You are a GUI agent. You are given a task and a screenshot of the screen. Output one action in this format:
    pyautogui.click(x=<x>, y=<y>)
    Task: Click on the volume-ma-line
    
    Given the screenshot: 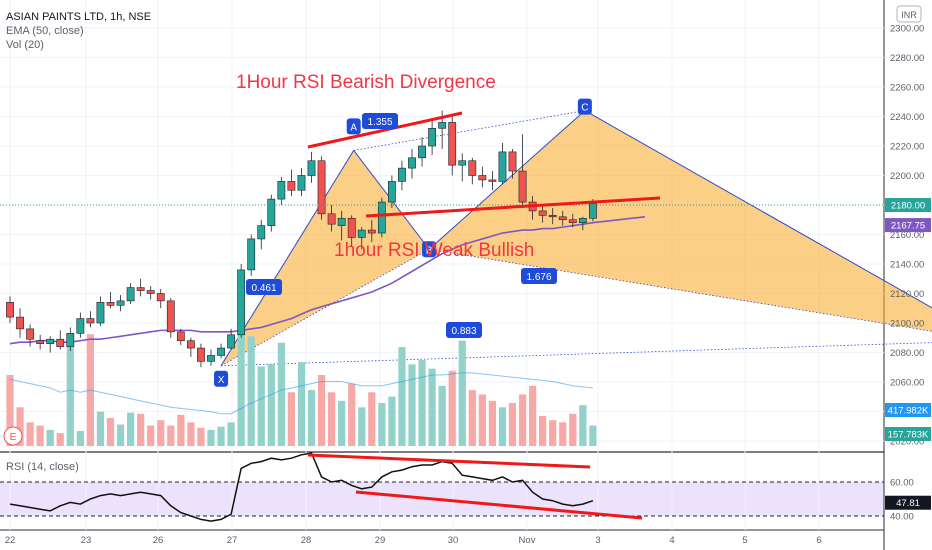 What is the action you would take?
    pyautogui.click(x=301, y=393)
    